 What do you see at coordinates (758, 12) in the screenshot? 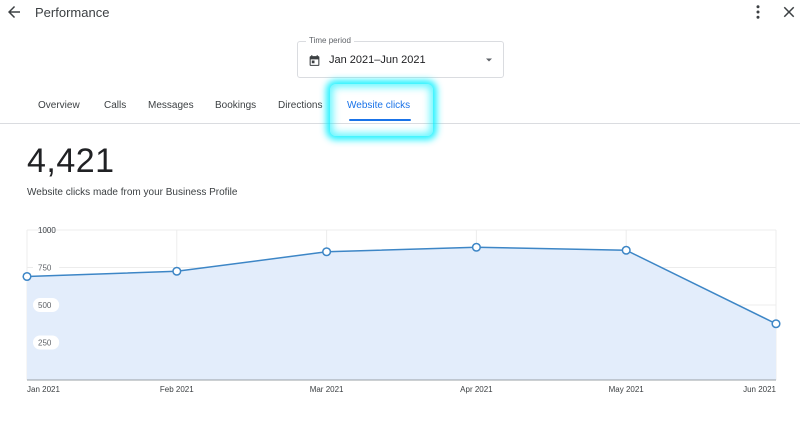
I see `more-vert-icon` at bounding box center [758, 12].